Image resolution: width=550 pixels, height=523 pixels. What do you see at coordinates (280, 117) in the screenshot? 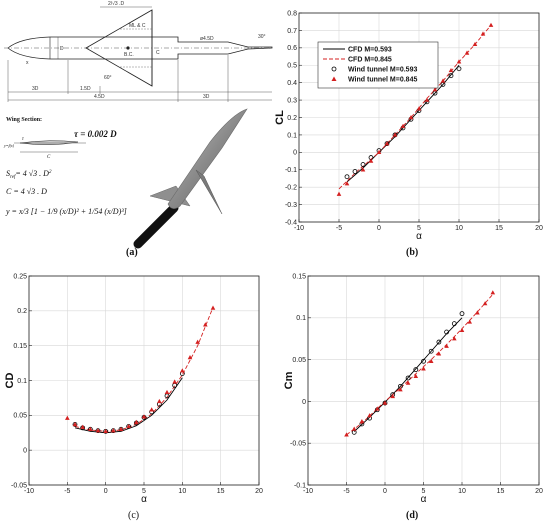
I see `y-axis-label: CL` at bounding box center [280, 117].